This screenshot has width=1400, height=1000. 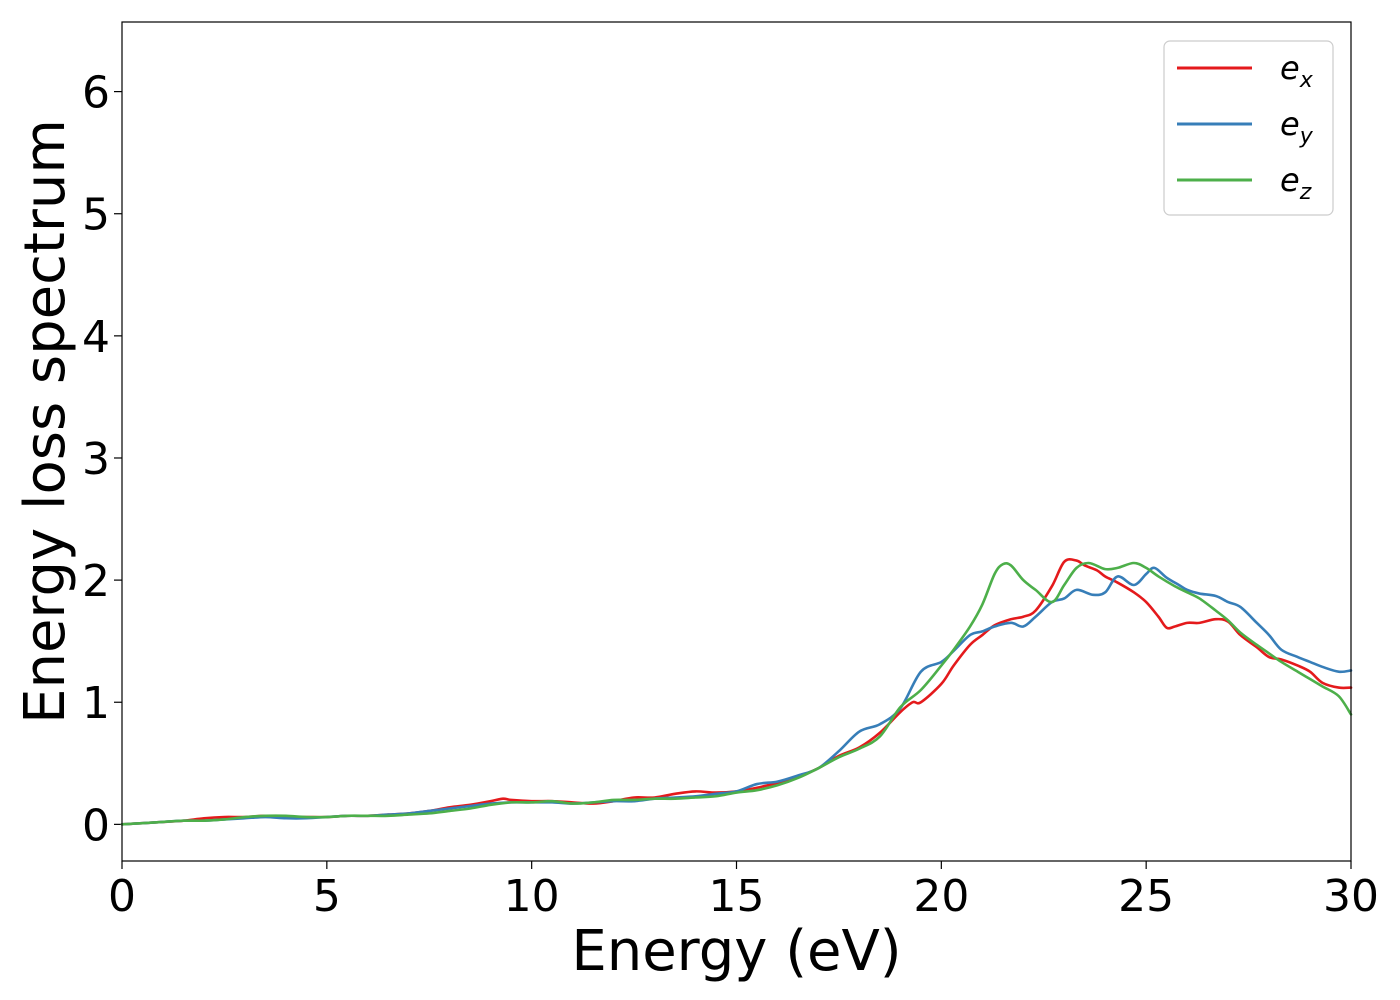 I want to click on legend-box, so click(x=1248, y=128).